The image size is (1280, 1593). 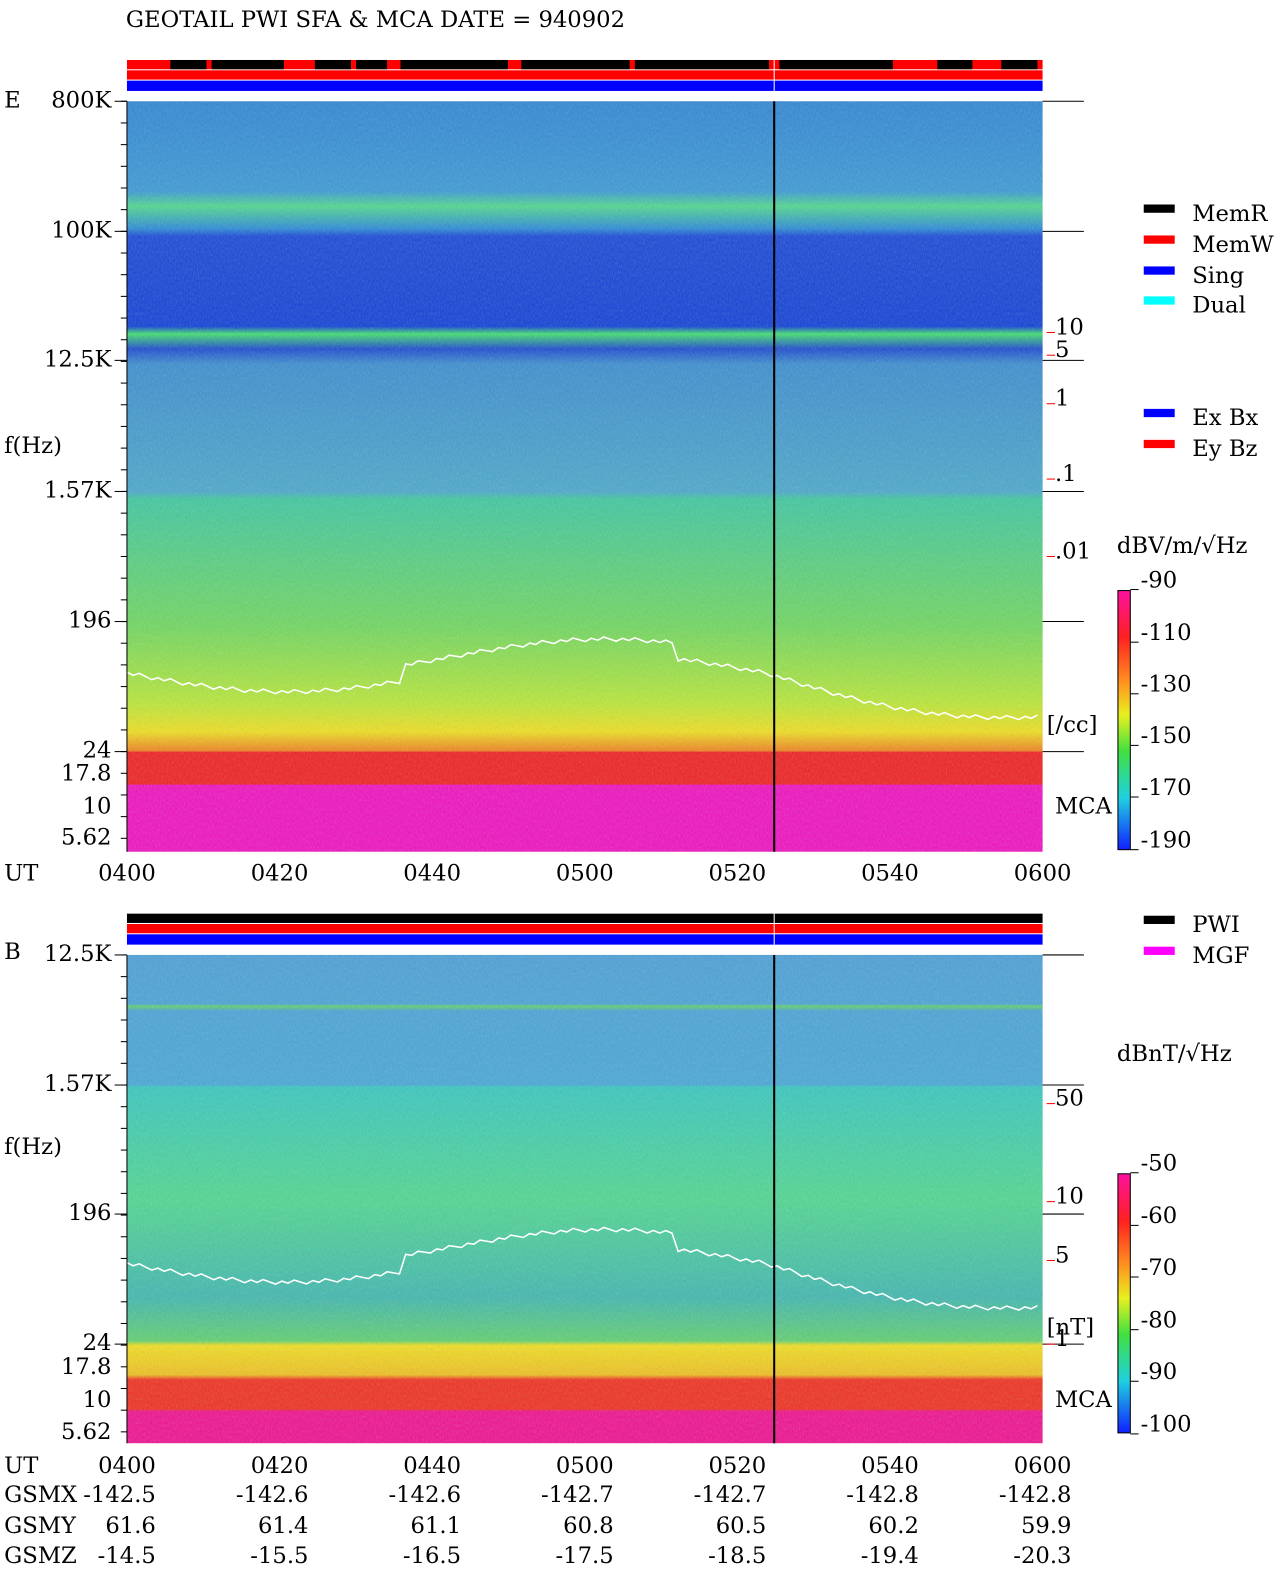 I want to click on legend-label: Sing, so click(x=1218, y=276).